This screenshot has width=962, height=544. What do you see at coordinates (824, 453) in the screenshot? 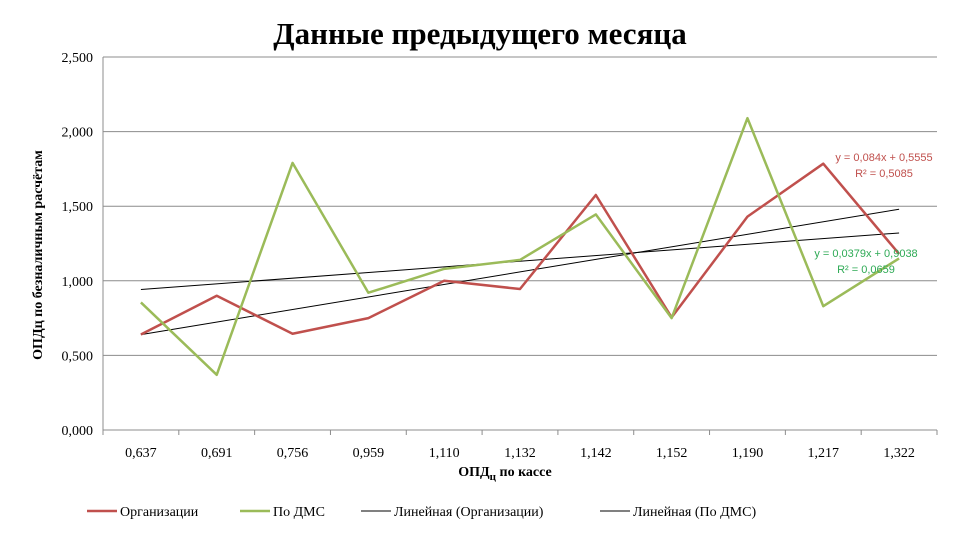
I see `x-tick-label: 1,217` at bounding box center [824, 453].